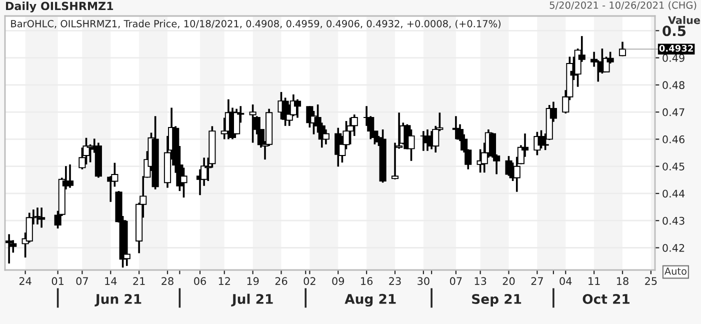  Describe the element at coordinates (310, 281) in the screenshot. I see `x-tick-label: 02` at that location.